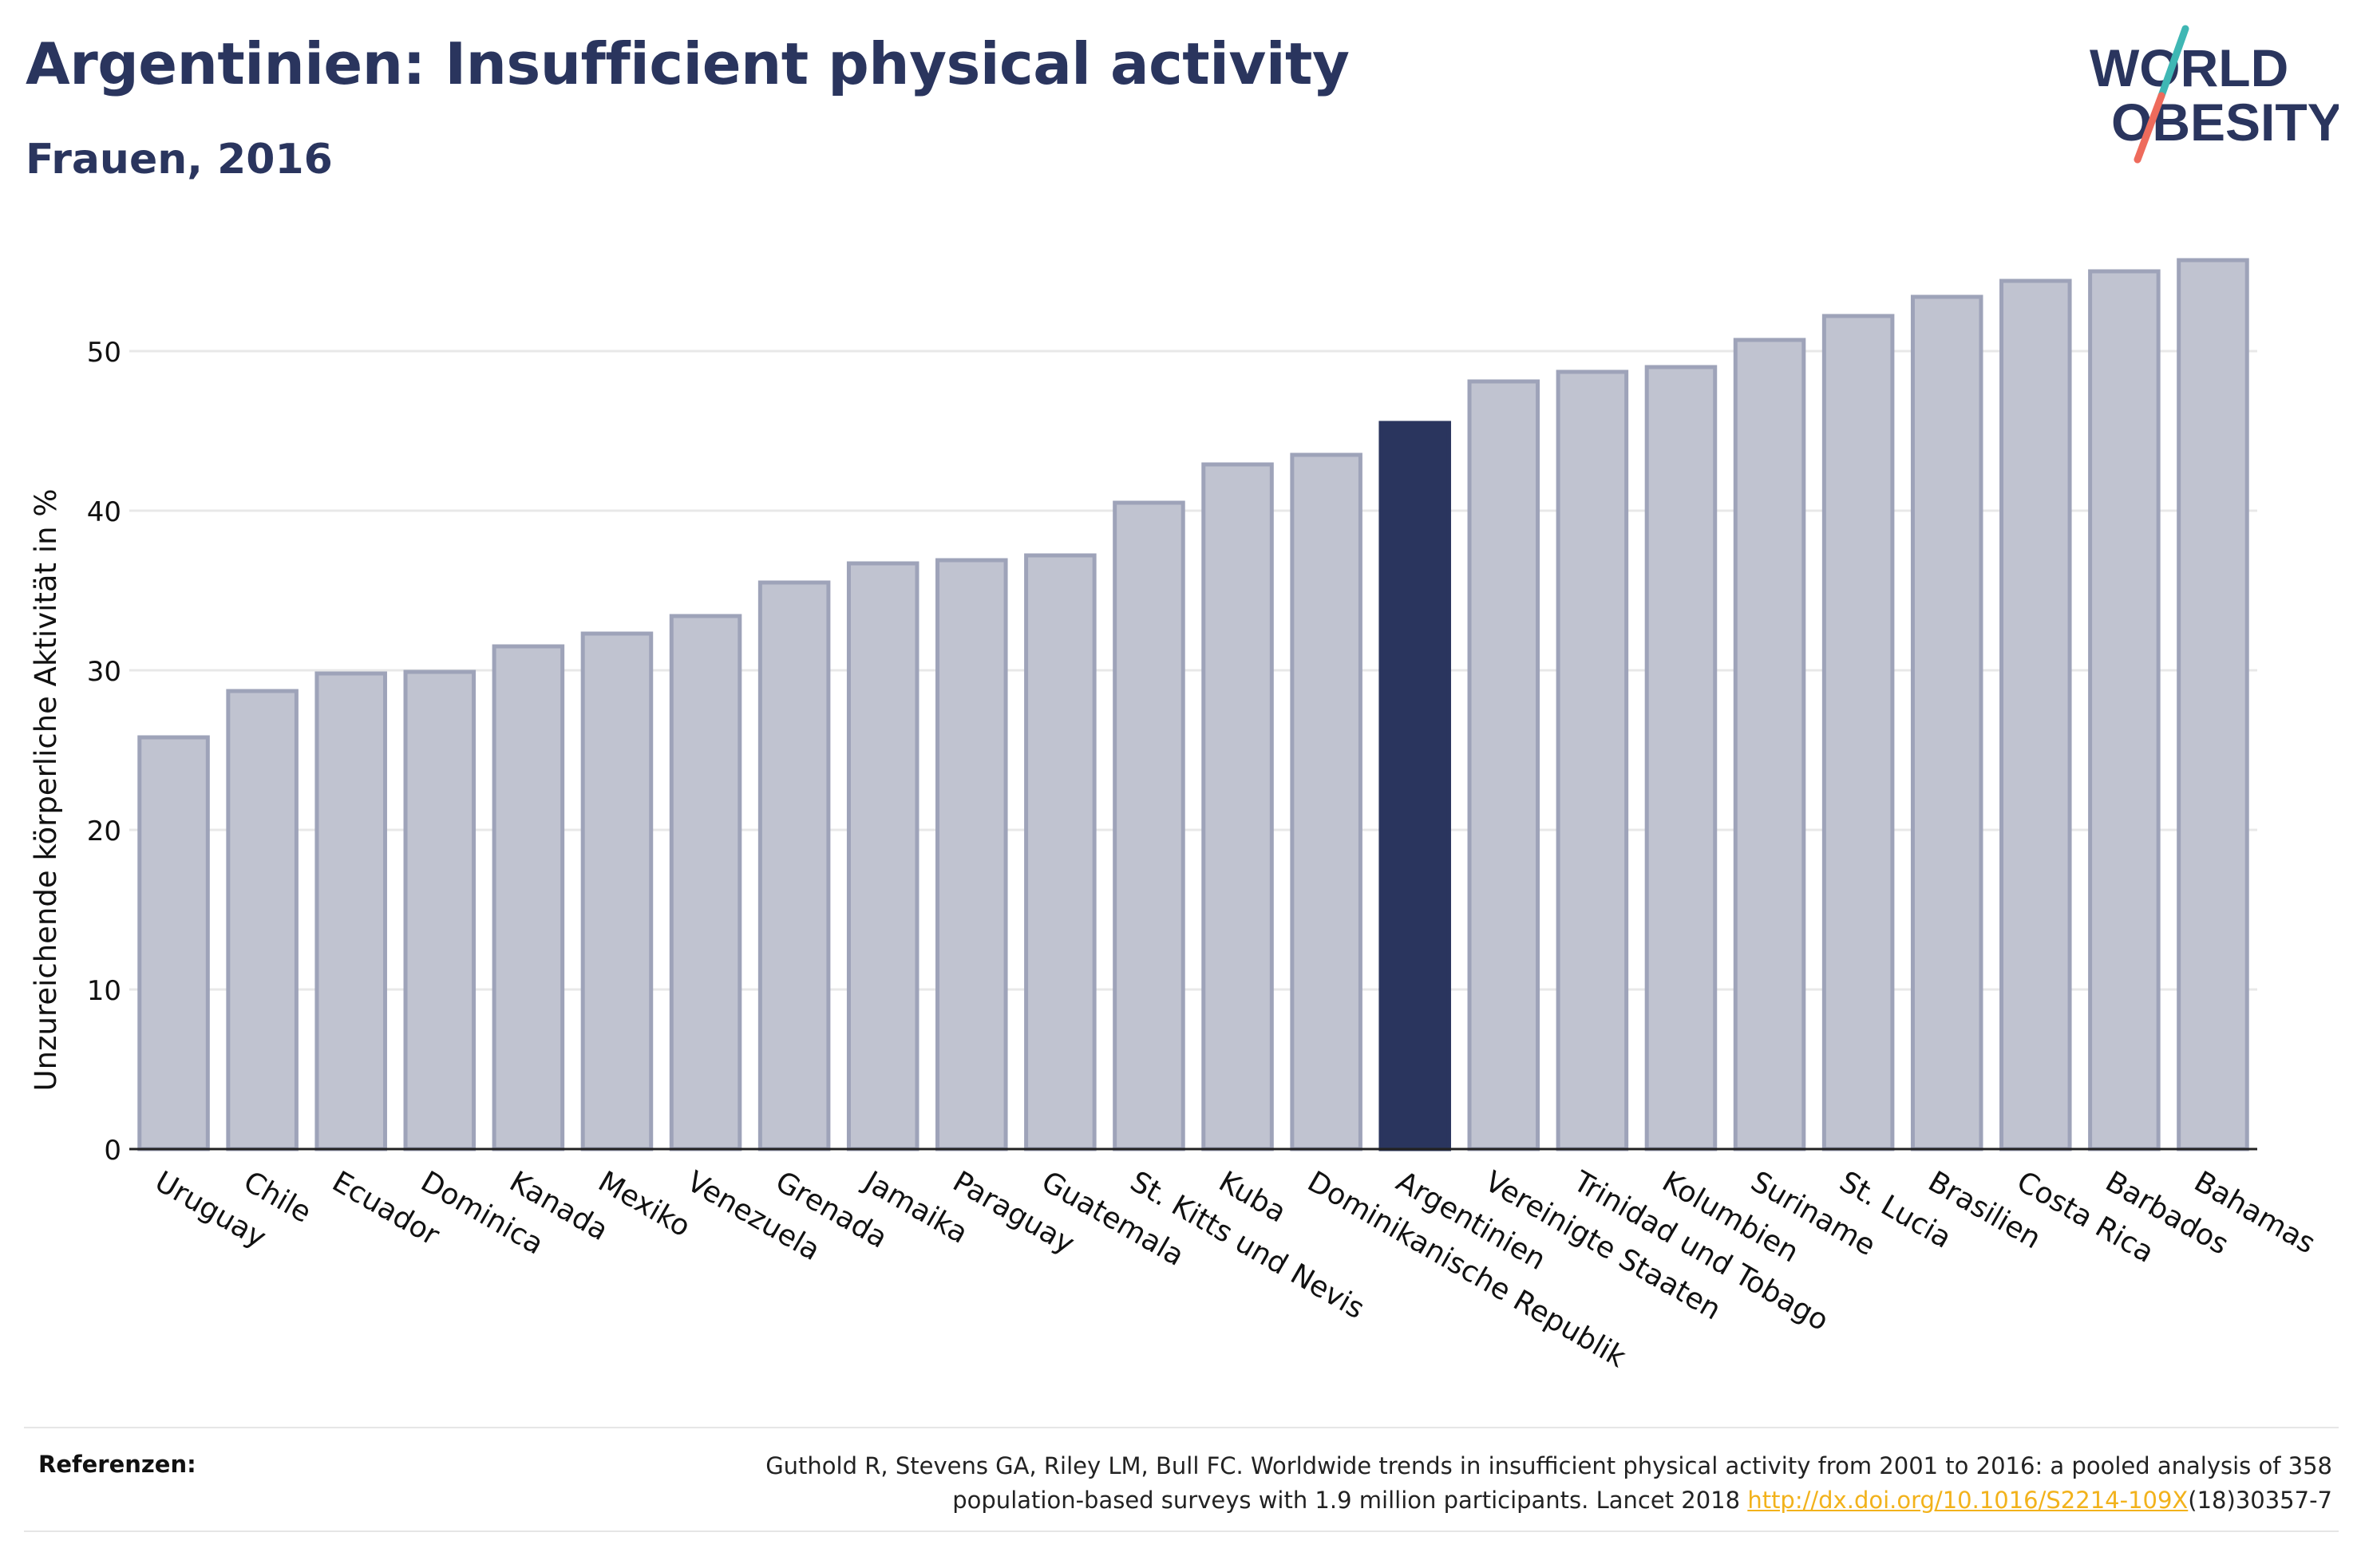  What do you see at coordinates (117, 1464) in the screenshot?
I see `references-label: Referenzen:` at bounding box center [117, 1464].